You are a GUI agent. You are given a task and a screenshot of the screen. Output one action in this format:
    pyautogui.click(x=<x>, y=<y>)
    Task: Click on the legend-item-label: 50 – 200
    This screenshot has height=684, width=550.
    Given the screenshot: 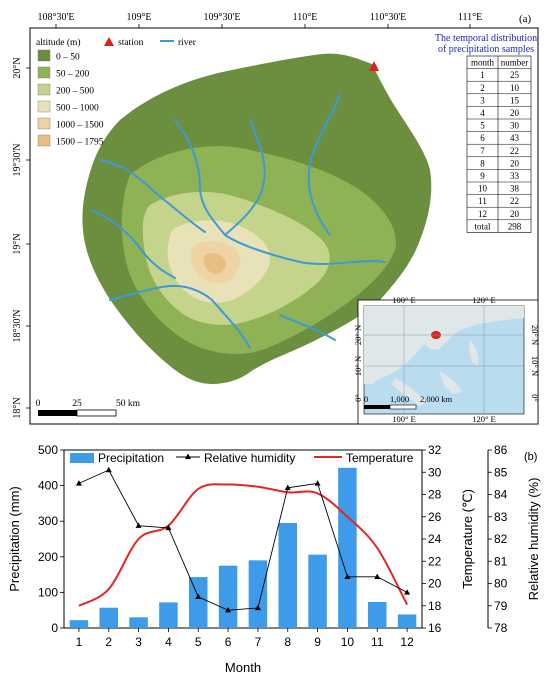 What is the action you would take?
    pyautogui.click(x=73, y=75)
    